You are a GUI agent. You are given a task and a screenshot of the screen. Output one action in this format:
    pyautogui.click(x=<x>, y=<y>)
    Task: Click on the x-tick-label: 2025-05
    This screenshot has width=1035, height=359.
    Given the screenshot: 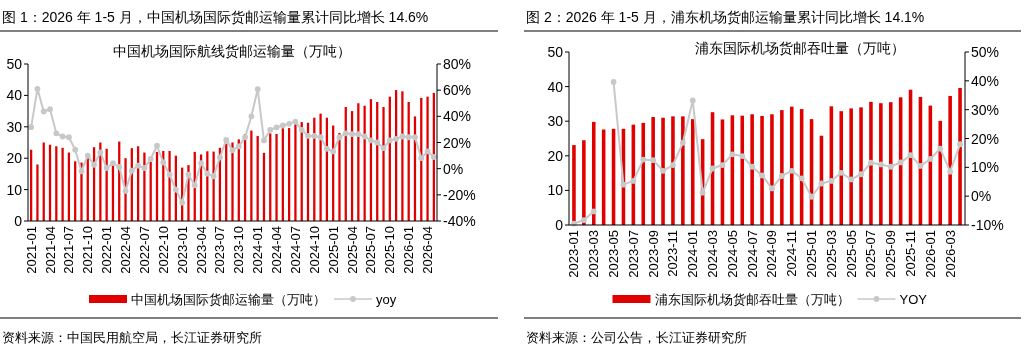 What is the action you would take?
    pyautogui.click(x=851, y=254)
    